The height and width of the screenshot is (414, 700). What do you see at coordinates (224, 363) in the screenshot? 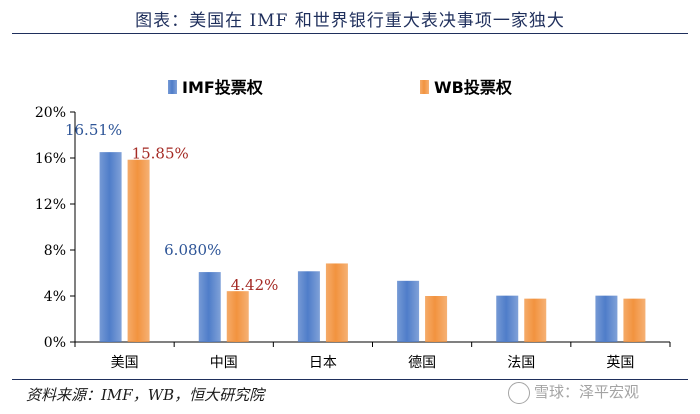
I see `x-tick-label: 中国` at bounding box center [224, 363].